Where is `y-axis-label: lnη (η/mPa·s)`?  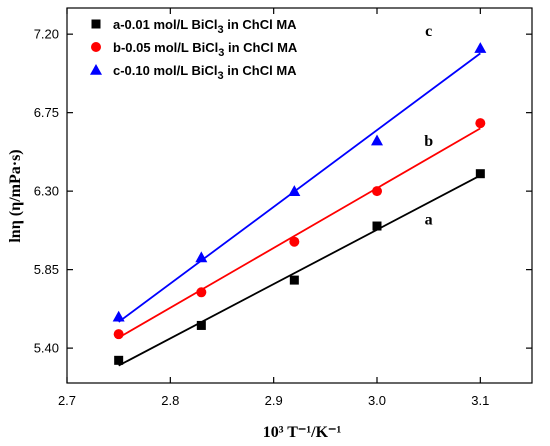
y-axis-label: lnη (η/mPa·s) is located at coordinates (15, 195).